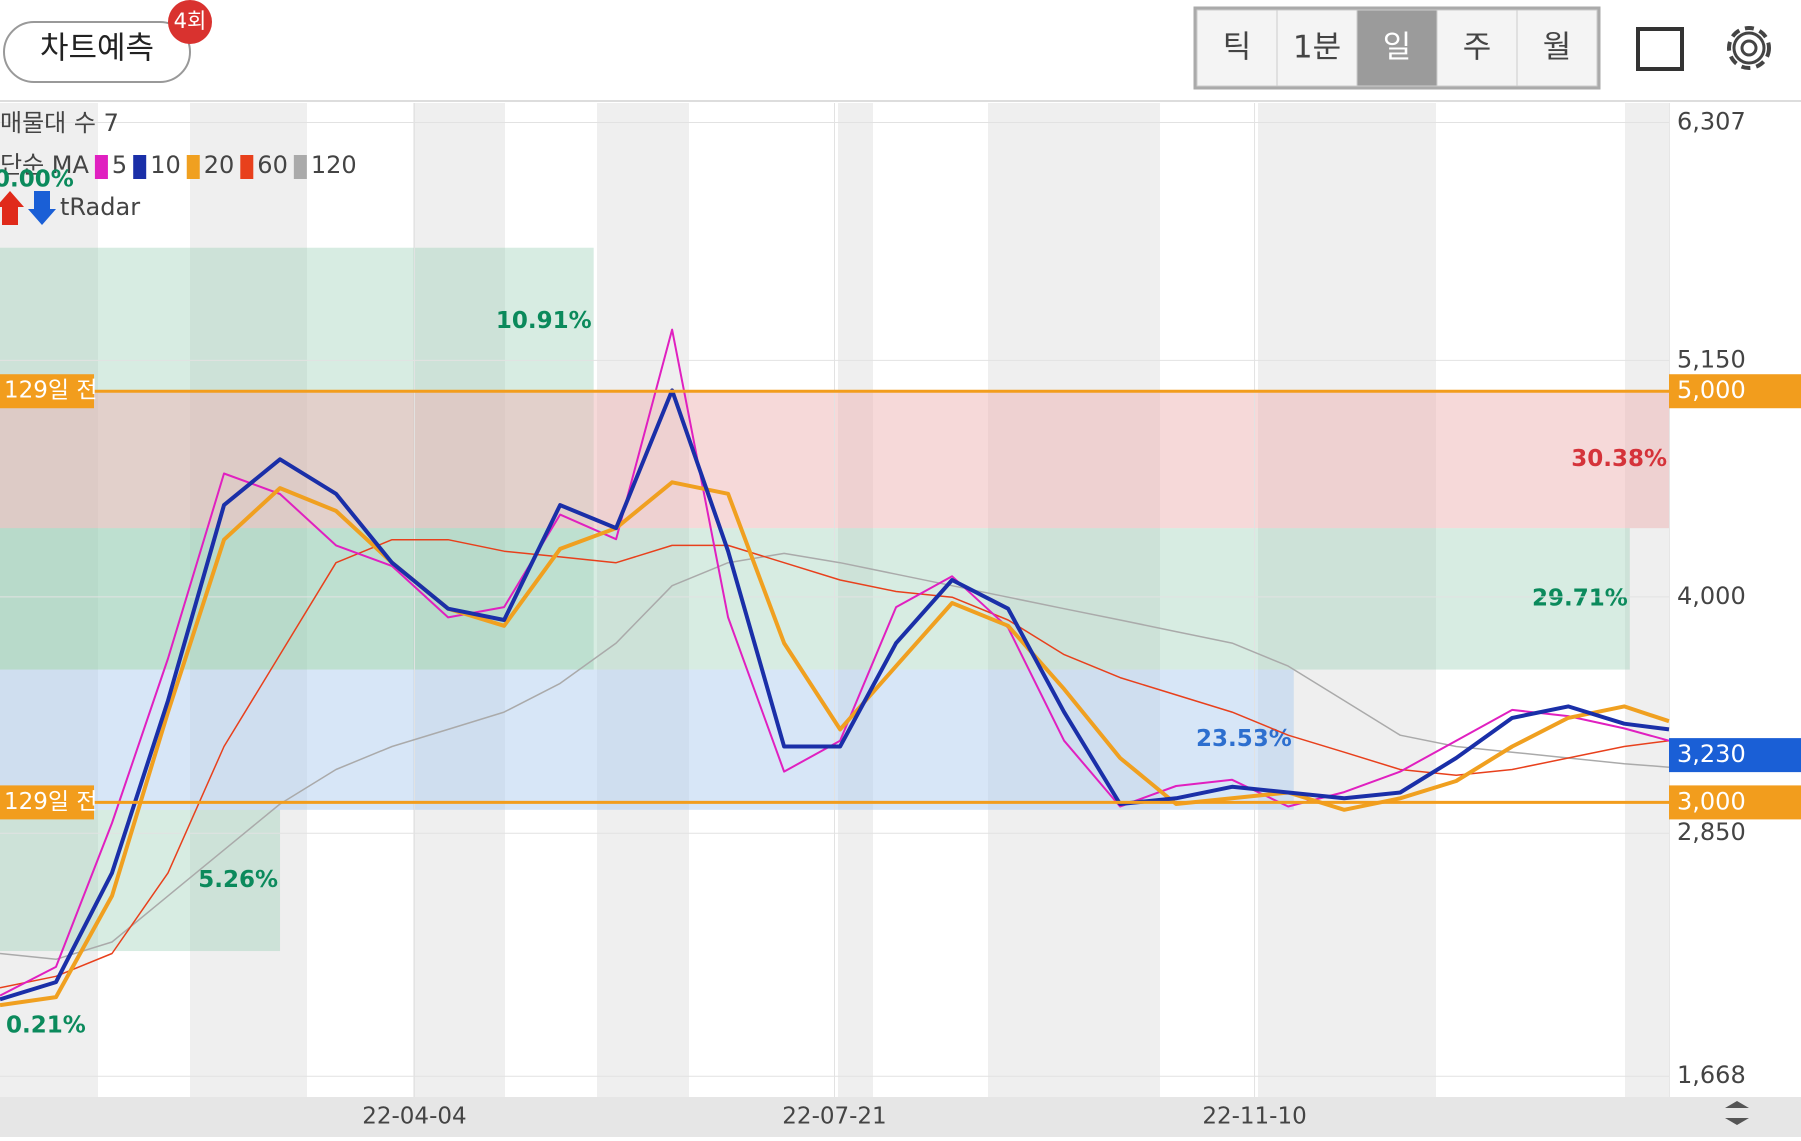 Image resolution: width=1801 pixels, height=1141 pixels. I want to click on y-tick-label: 2,850, so click(1711, 832).